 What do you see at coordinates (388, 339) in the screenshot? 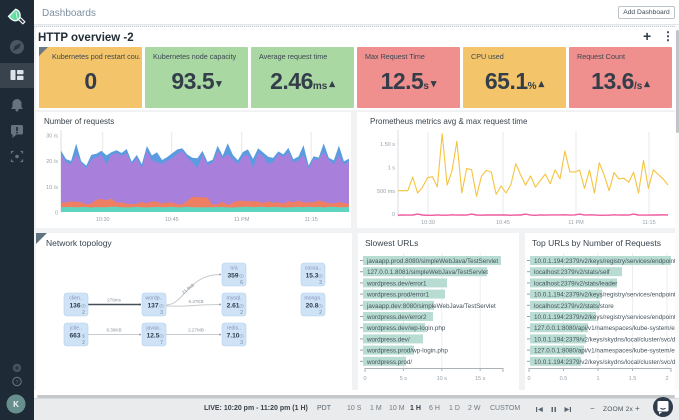
I see `svg-text: wordpress.dev/` at bounding box center [388, 339].